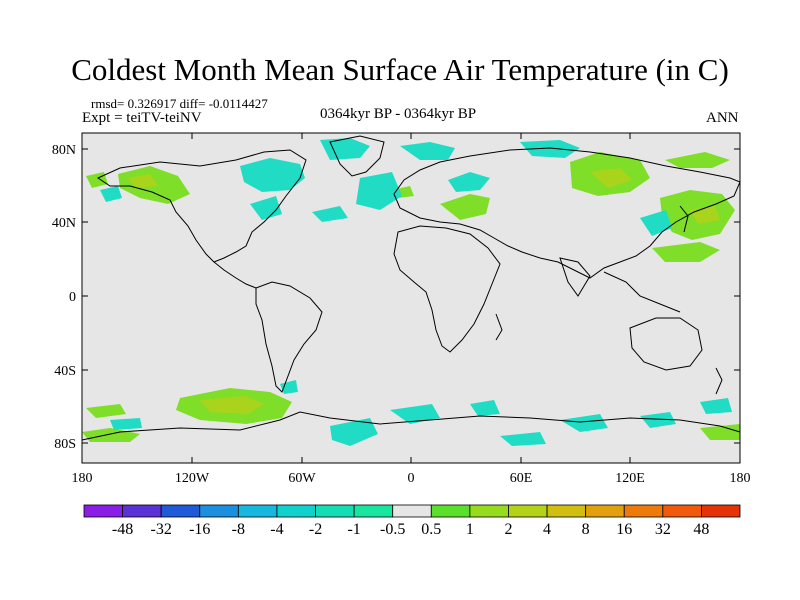 The height and width of the screenshot is (600, 800). Describe the element at coordinates (289, 337) in the screenshot. I see `coastline-south-america` at that location.